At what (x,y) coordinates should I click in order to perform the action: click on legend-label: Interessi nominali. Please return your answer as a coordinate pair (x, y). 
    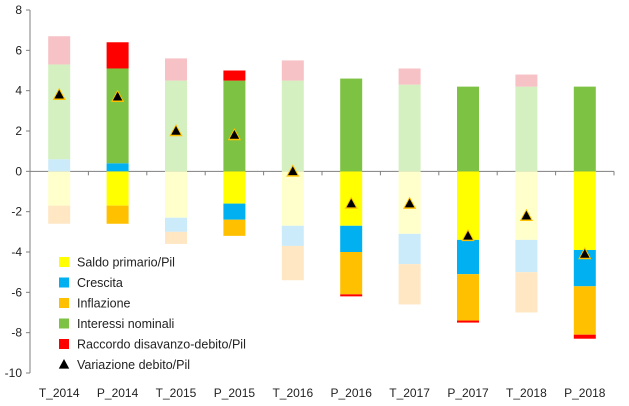
    Looking at the image, I should click on (125, 324).